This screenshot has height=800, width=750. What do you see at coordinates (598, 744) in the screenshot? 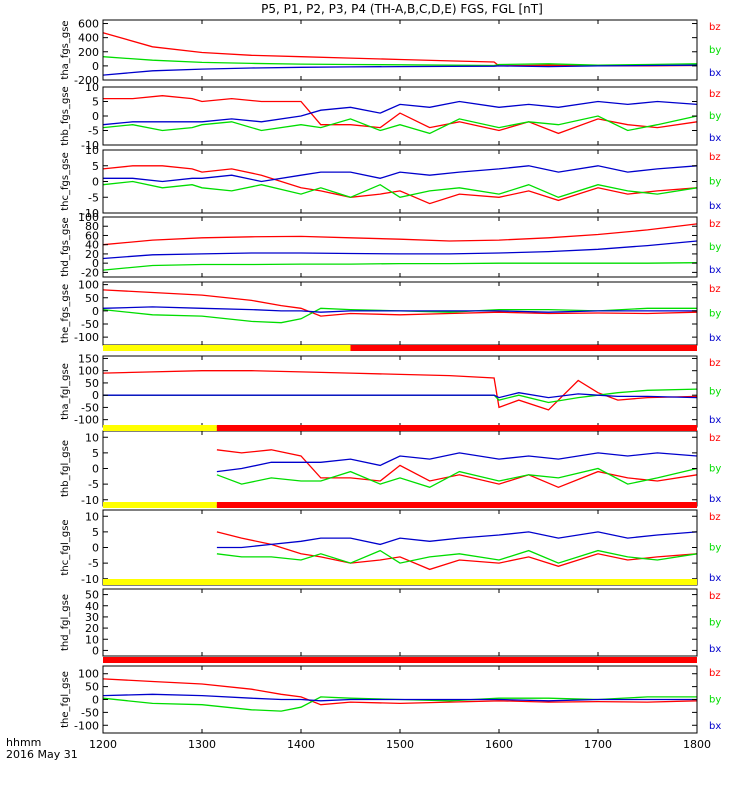
I see `x-tick-label: 1700` at bounding box center [598, 744].